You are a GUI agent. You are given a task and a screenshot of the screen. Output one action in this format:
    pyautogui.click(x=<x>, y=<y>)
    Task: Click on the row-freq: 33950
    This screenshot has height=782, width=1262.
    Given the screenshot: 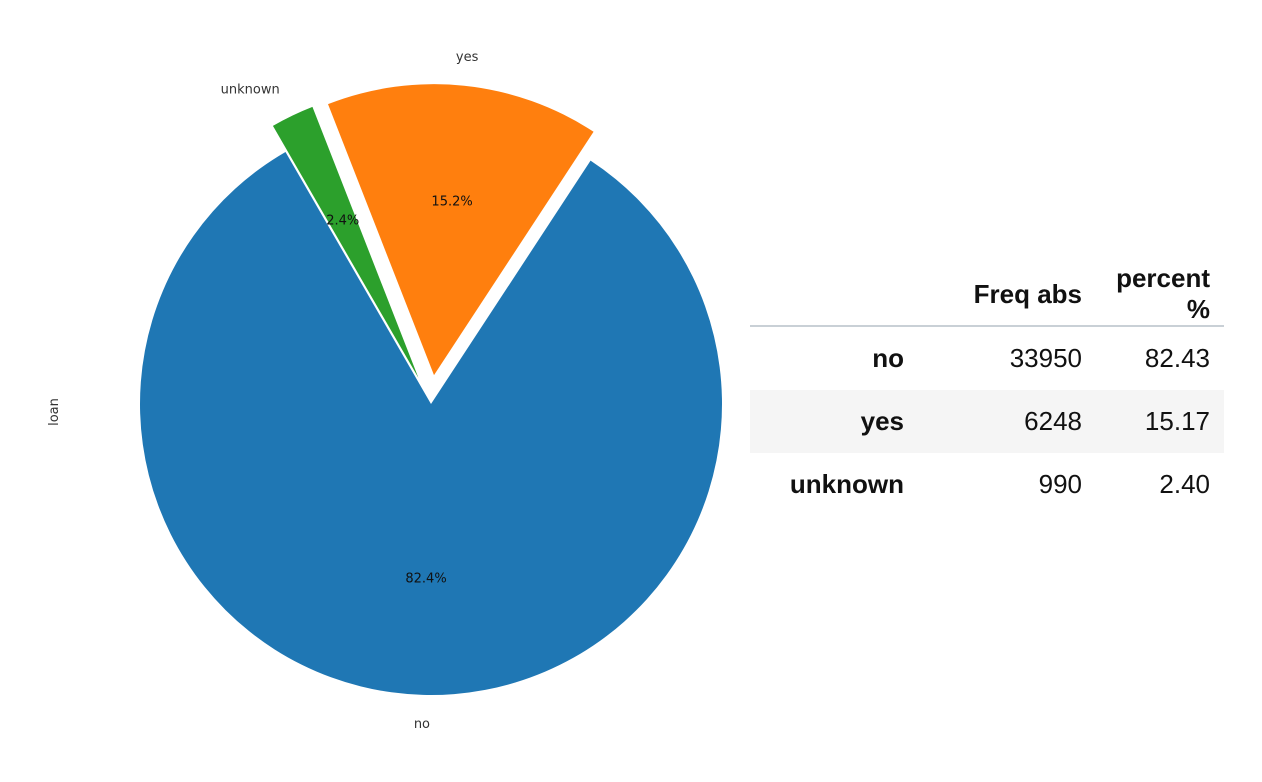 What is the action you would take?
    pyautogui.click(x=1045, y=358)
    